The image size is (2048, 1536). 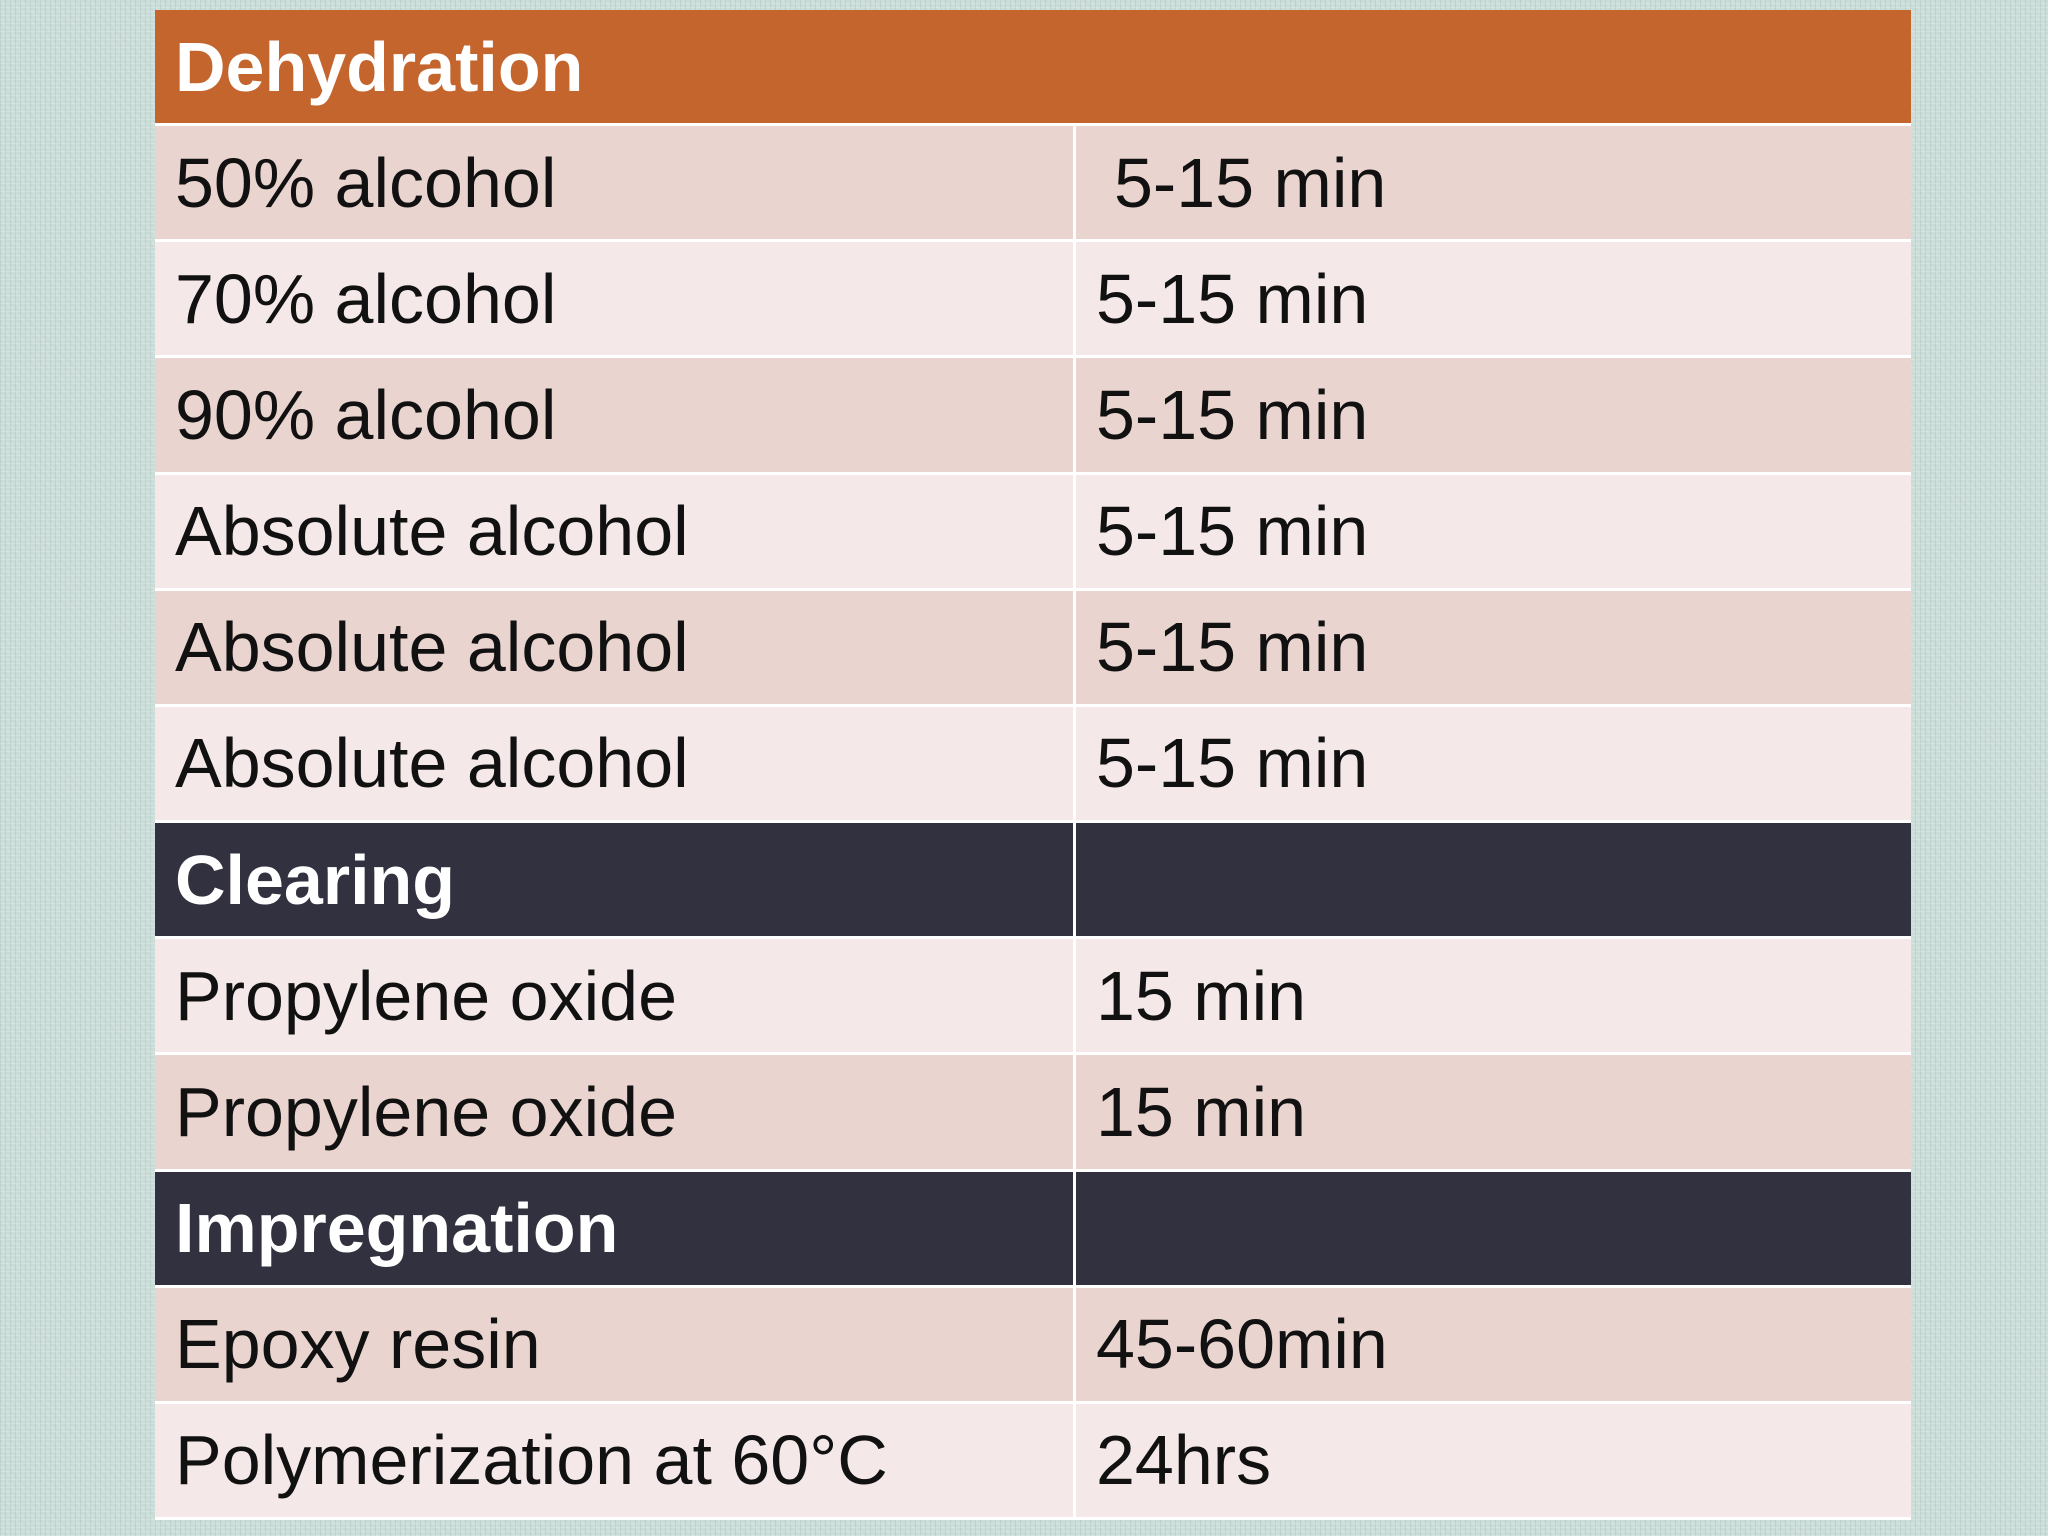 What do you see at coordinates (1493, 1460) in the screenshot?
I see `table-row-time: 24hrs` at bounding box center [1493, 1460].